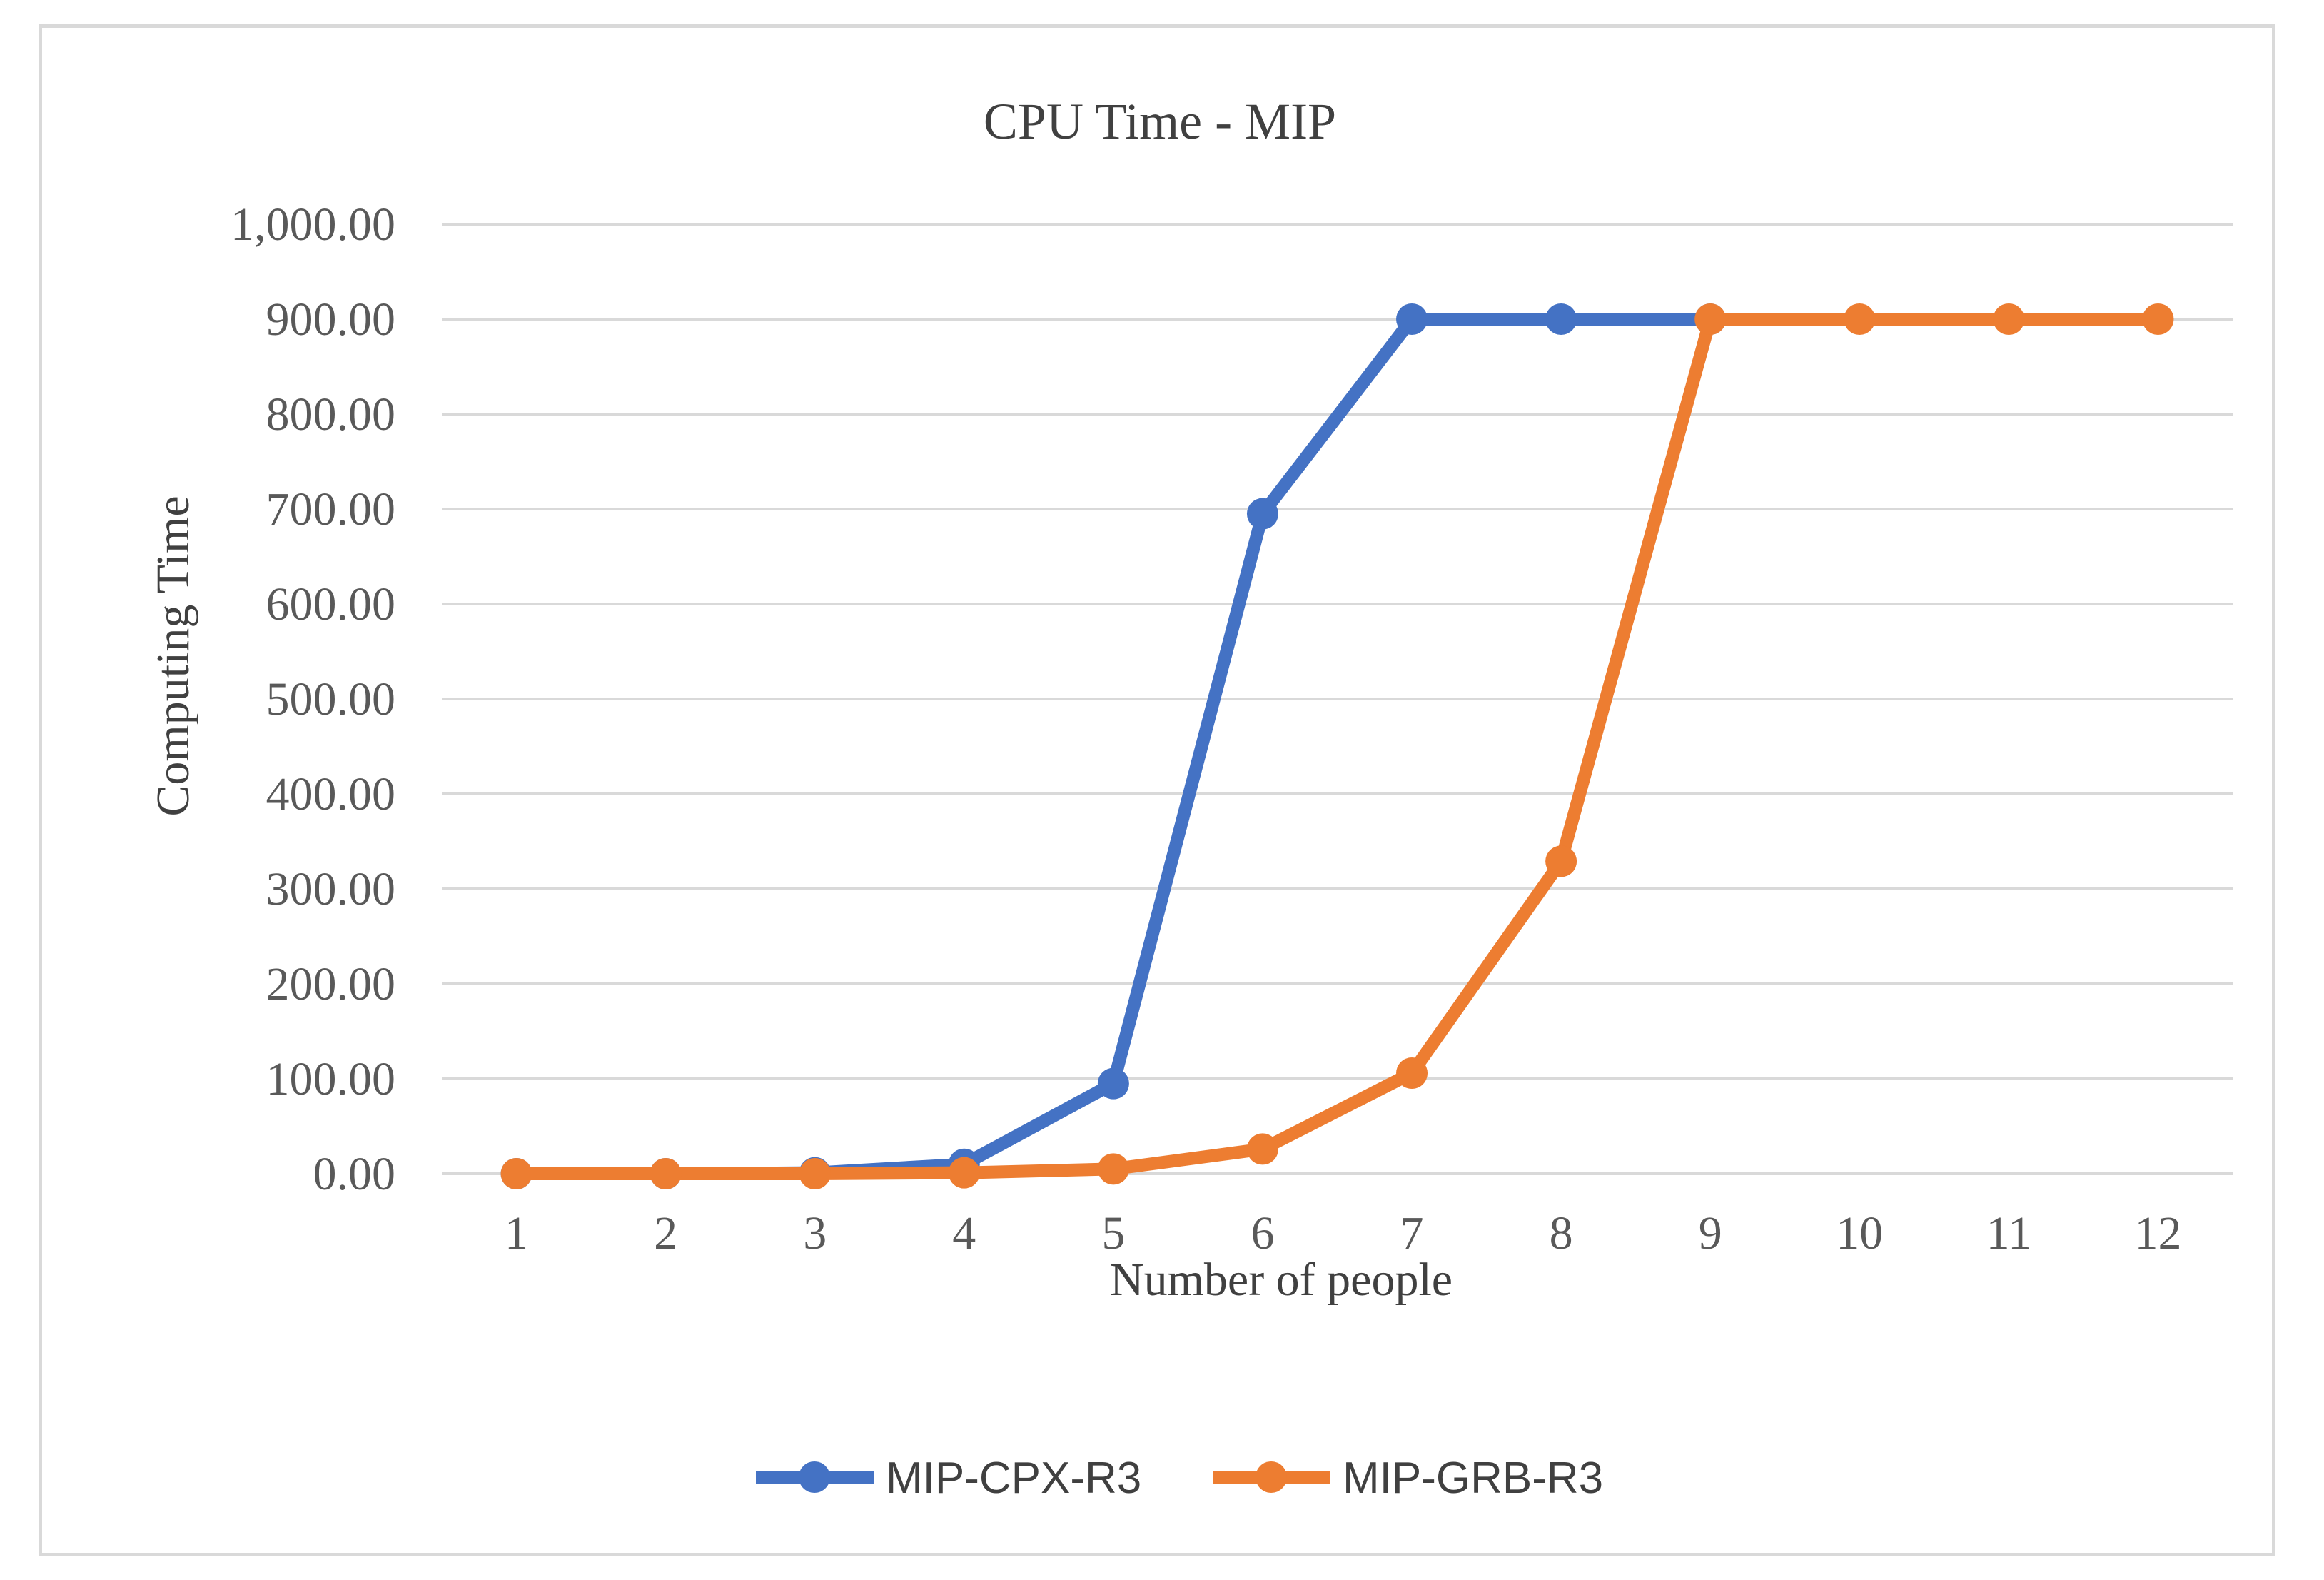 This screenshot has width=2324, height=1580. What do you see at coordinates (1473, 1478) in the screenshot?
I see `legend-label: MIP-GRB-R3` at bounding box center [1473, 1478].